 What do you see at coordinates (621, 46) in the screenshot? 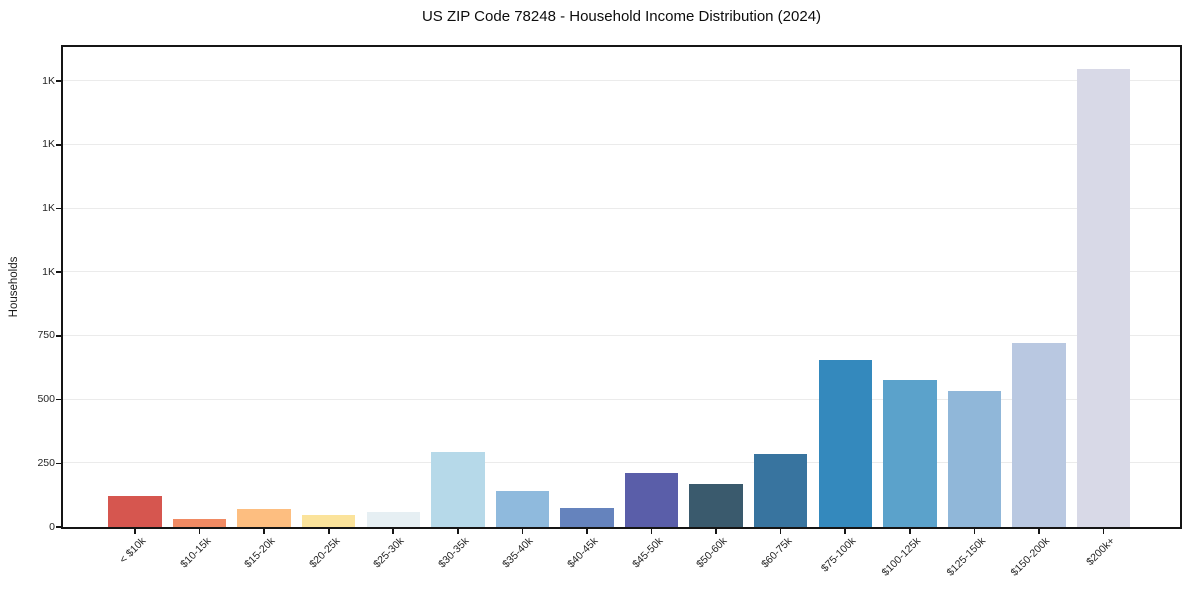
I see `axis-spine-top` at bounding box center [621, 46].